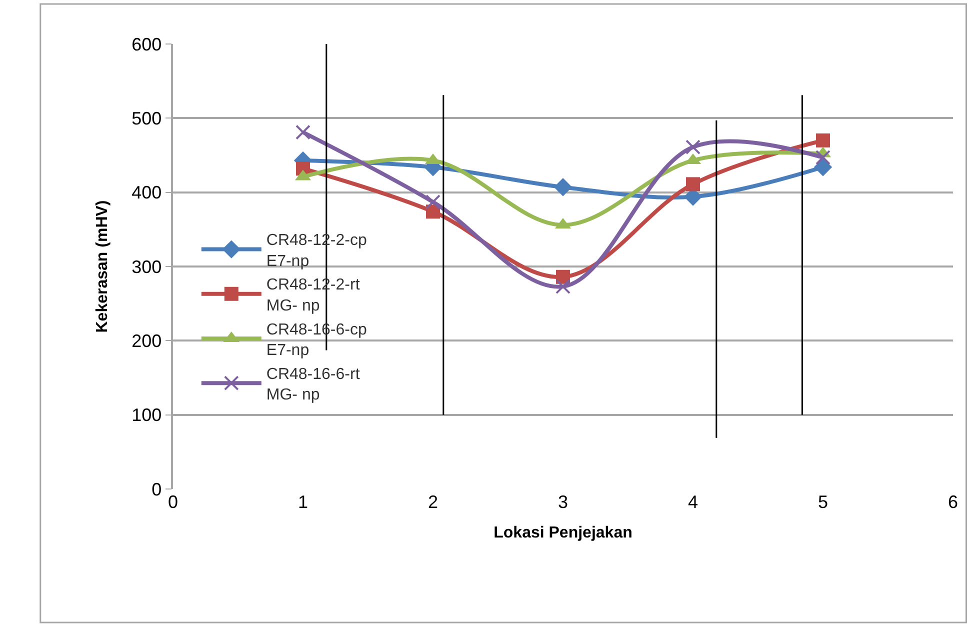 The width and height of the screenshot is (970, 626). Describe the element at coordinates (147, 266) in the screenshot. I see `y-tick-label: 300` at that location.